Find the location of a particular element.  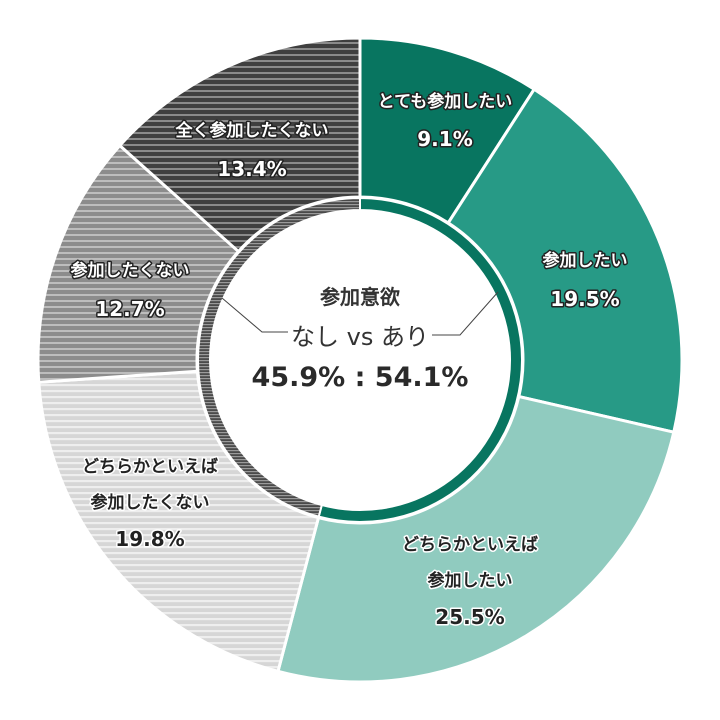

slice-label-somewhat-unwilling: どちらかといえば 参加したくない 19.8% is located at coordinates (150, 504).